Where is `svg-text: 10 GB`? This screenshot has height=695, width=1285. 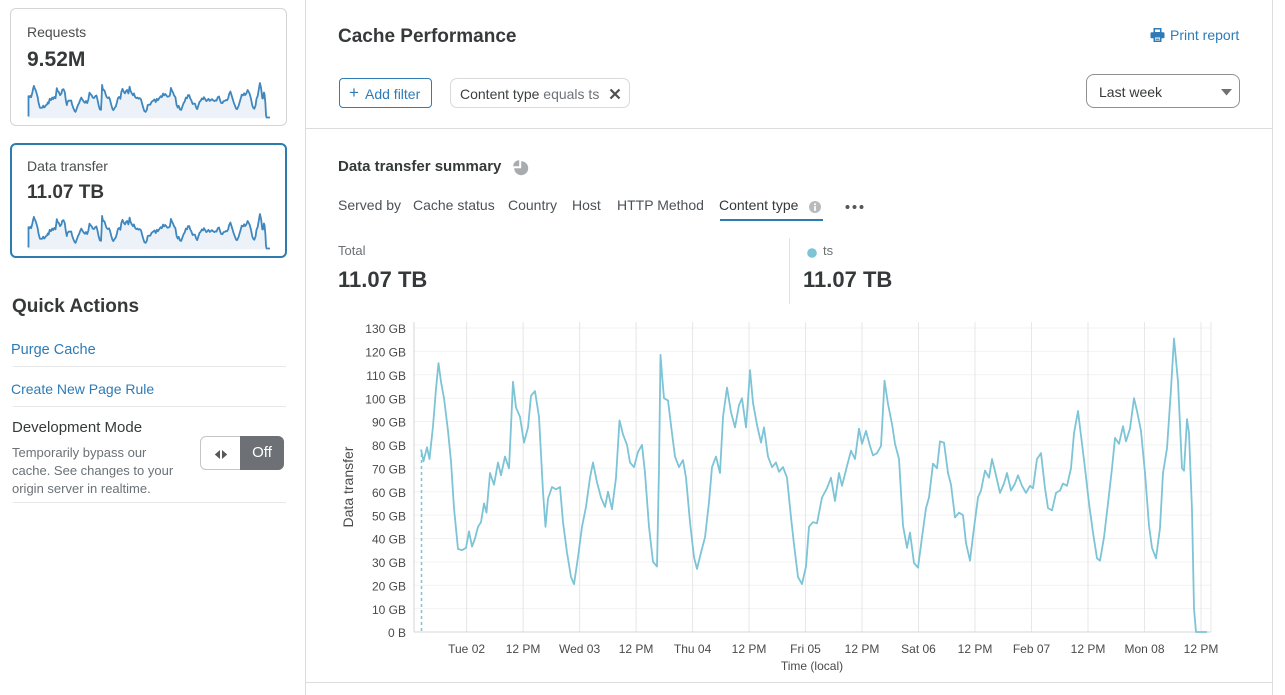
svg-text: 10 GB is located at coordinates (389, 610).